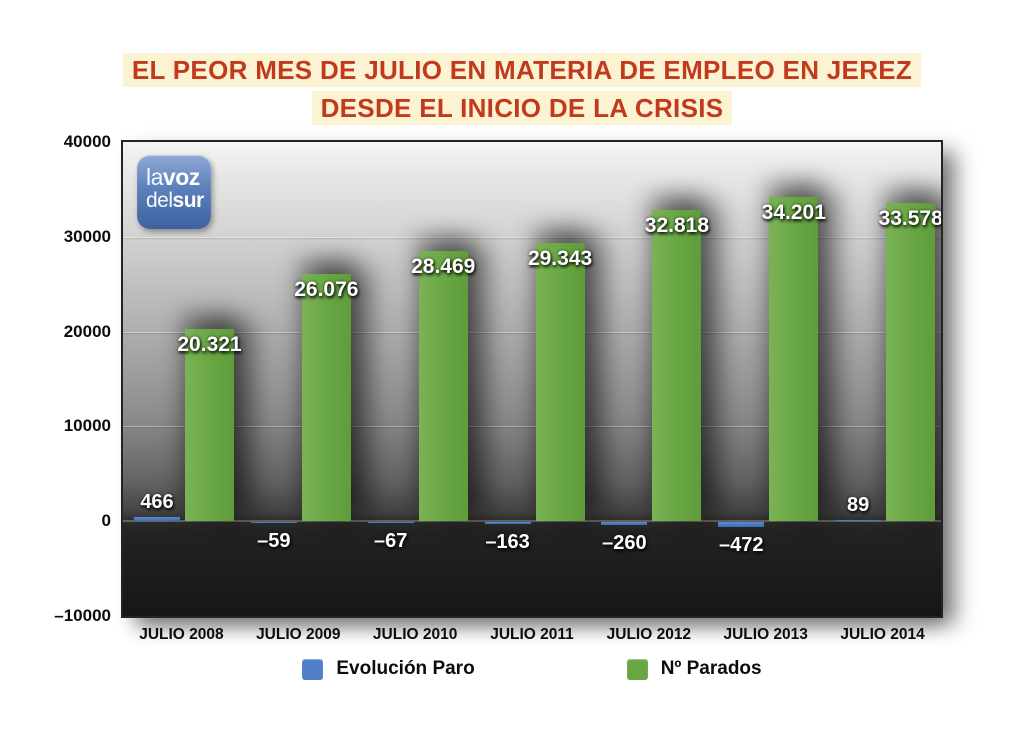 The width and height of the screenshot is (1024, 732). I want to click on y-axis-label-10000: 10000, so click(87, 426).